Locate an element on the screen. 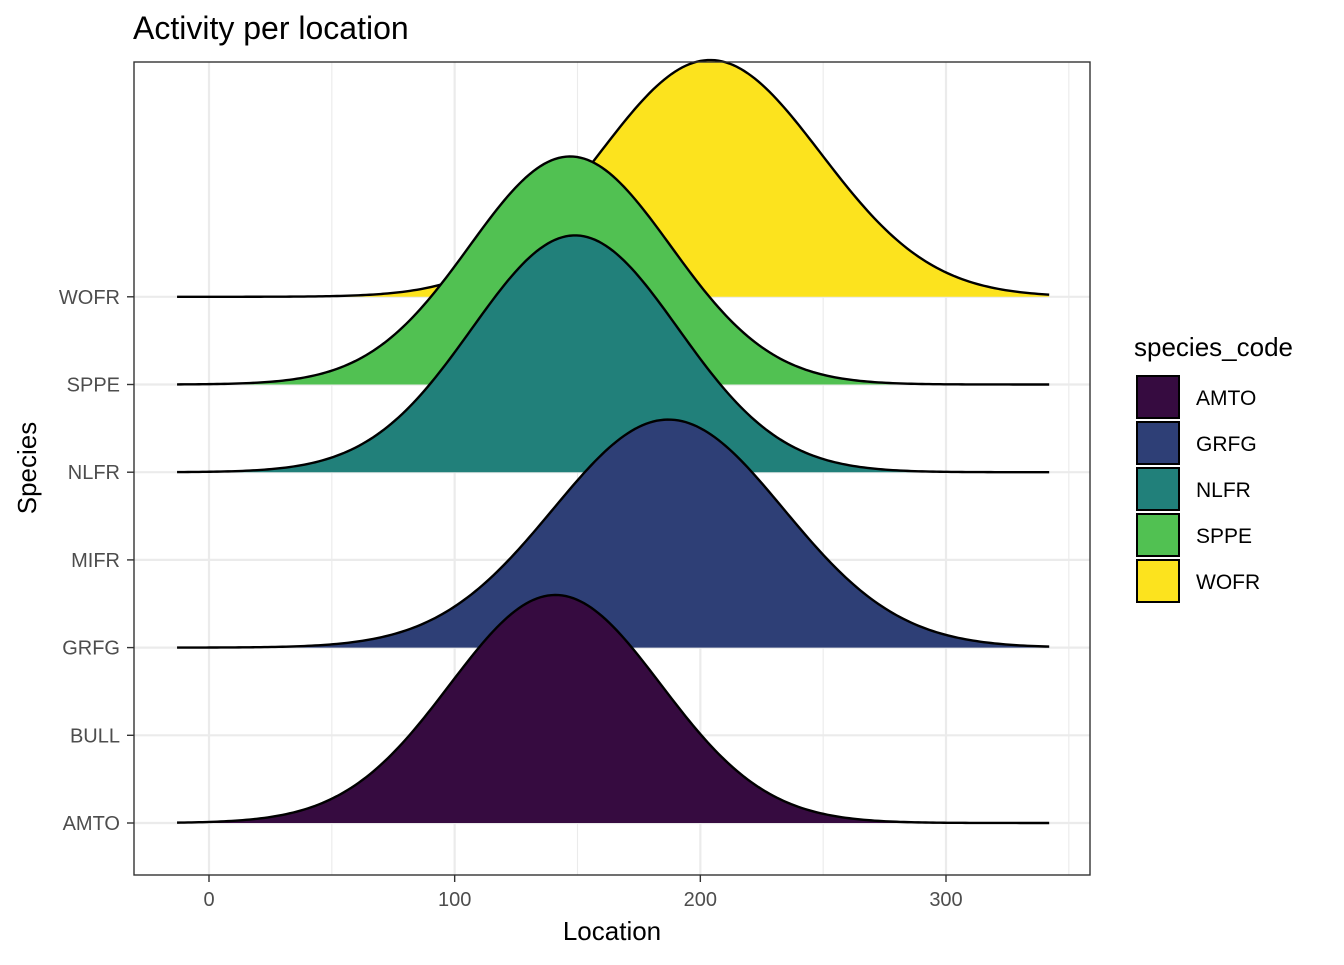 The image size is (1344, 965). legend-key-nlfr is located at coordinates (1158, 489).